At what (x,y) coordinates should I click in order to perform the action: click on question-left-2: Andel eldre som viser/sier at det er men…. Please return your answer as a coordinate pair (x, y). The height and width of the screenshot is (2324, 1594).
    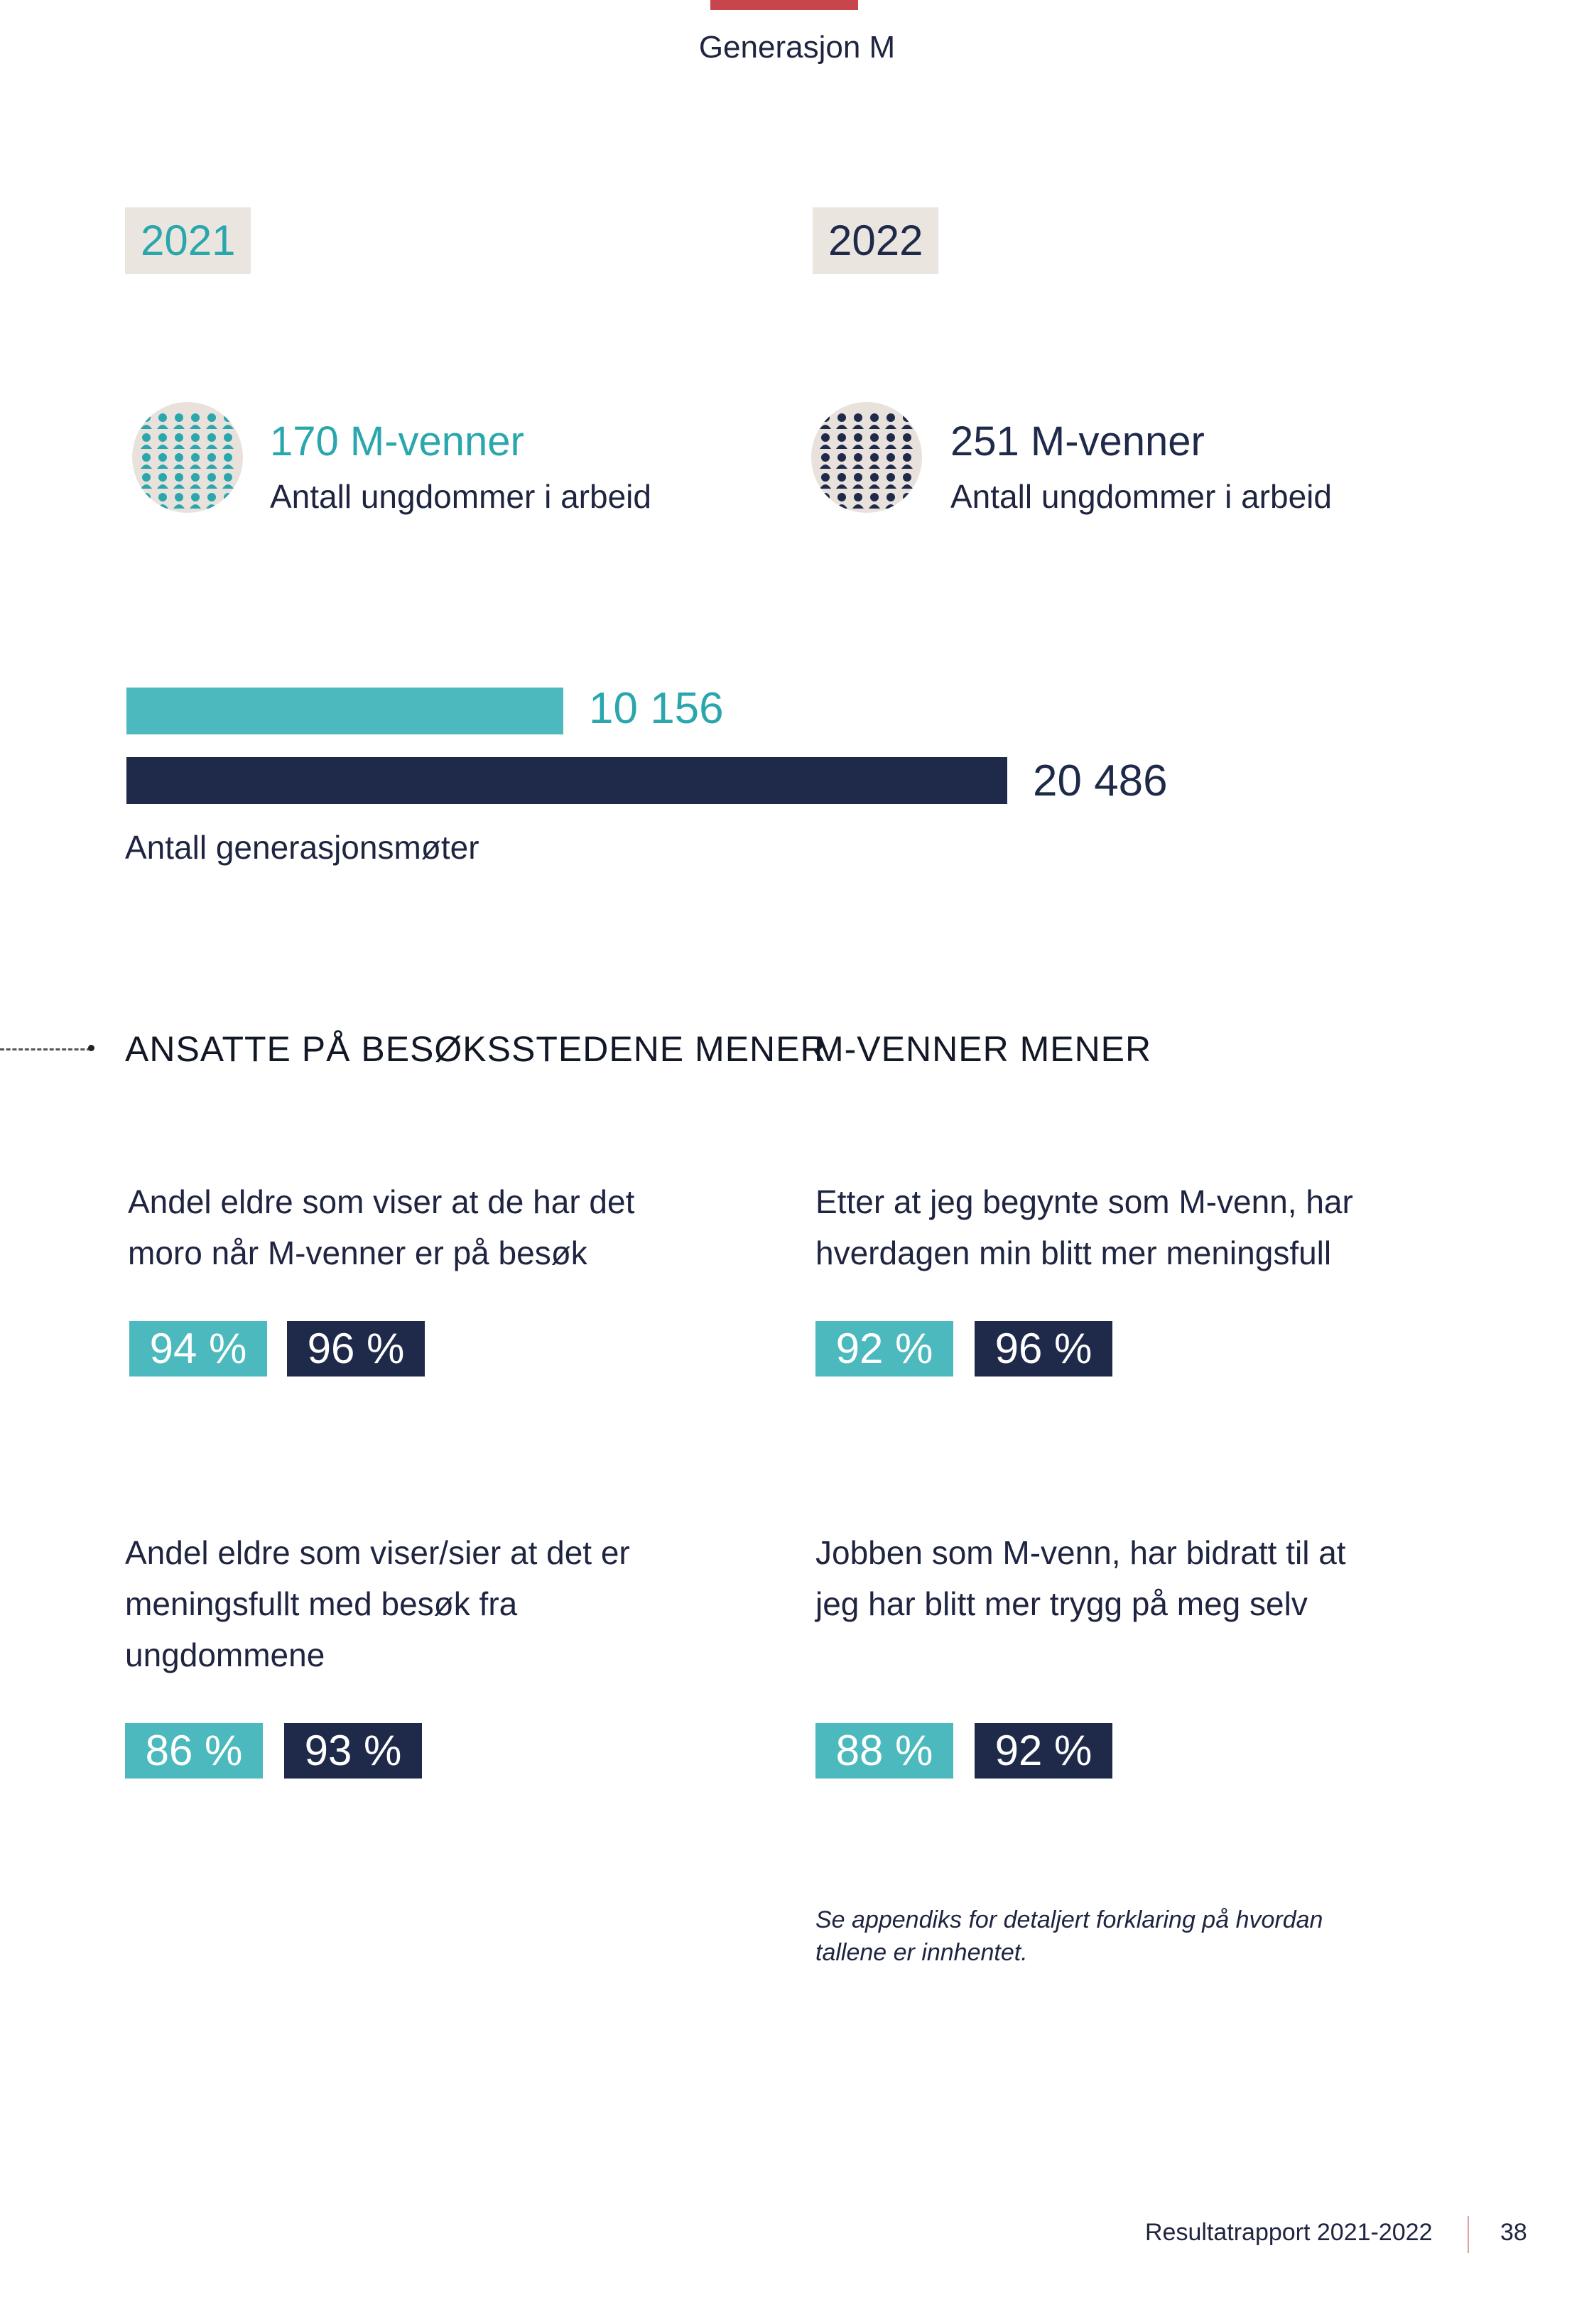
    Looking at the image, I should click on (377, 1603).